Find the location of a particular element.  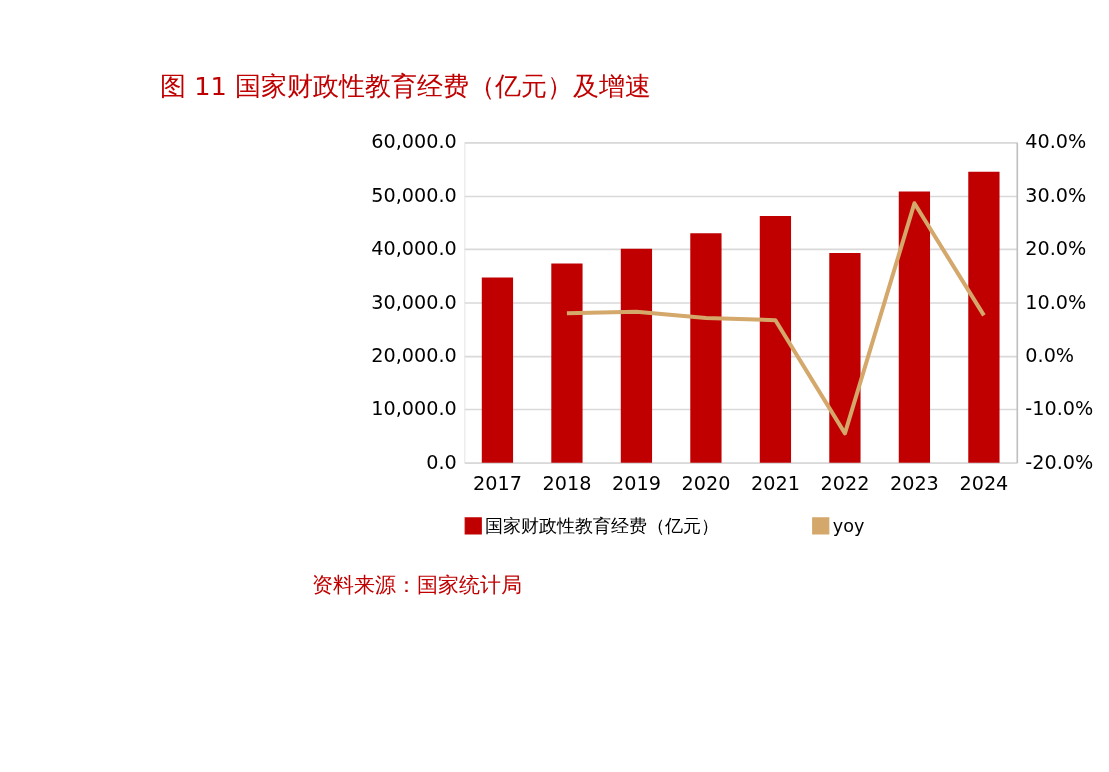

y-tick-label: 20,000.0 is located at coordinates (414, 355).